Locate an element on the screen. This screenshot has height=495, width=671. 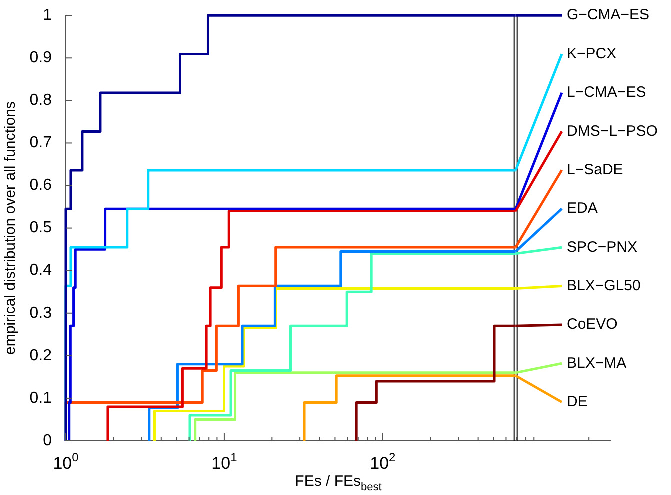
text: L−CMA−ES is located at coordinates (606, 93).